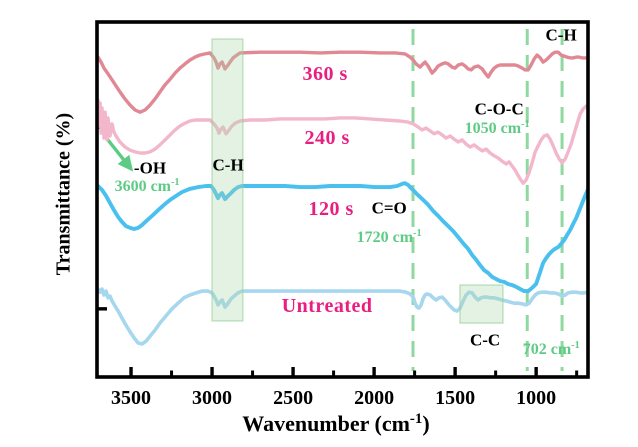 The height and width of the screenshot is (447, 638). I want to click on annotation-coc-wavenumber: 1050 cm-1, so click(497, 128).